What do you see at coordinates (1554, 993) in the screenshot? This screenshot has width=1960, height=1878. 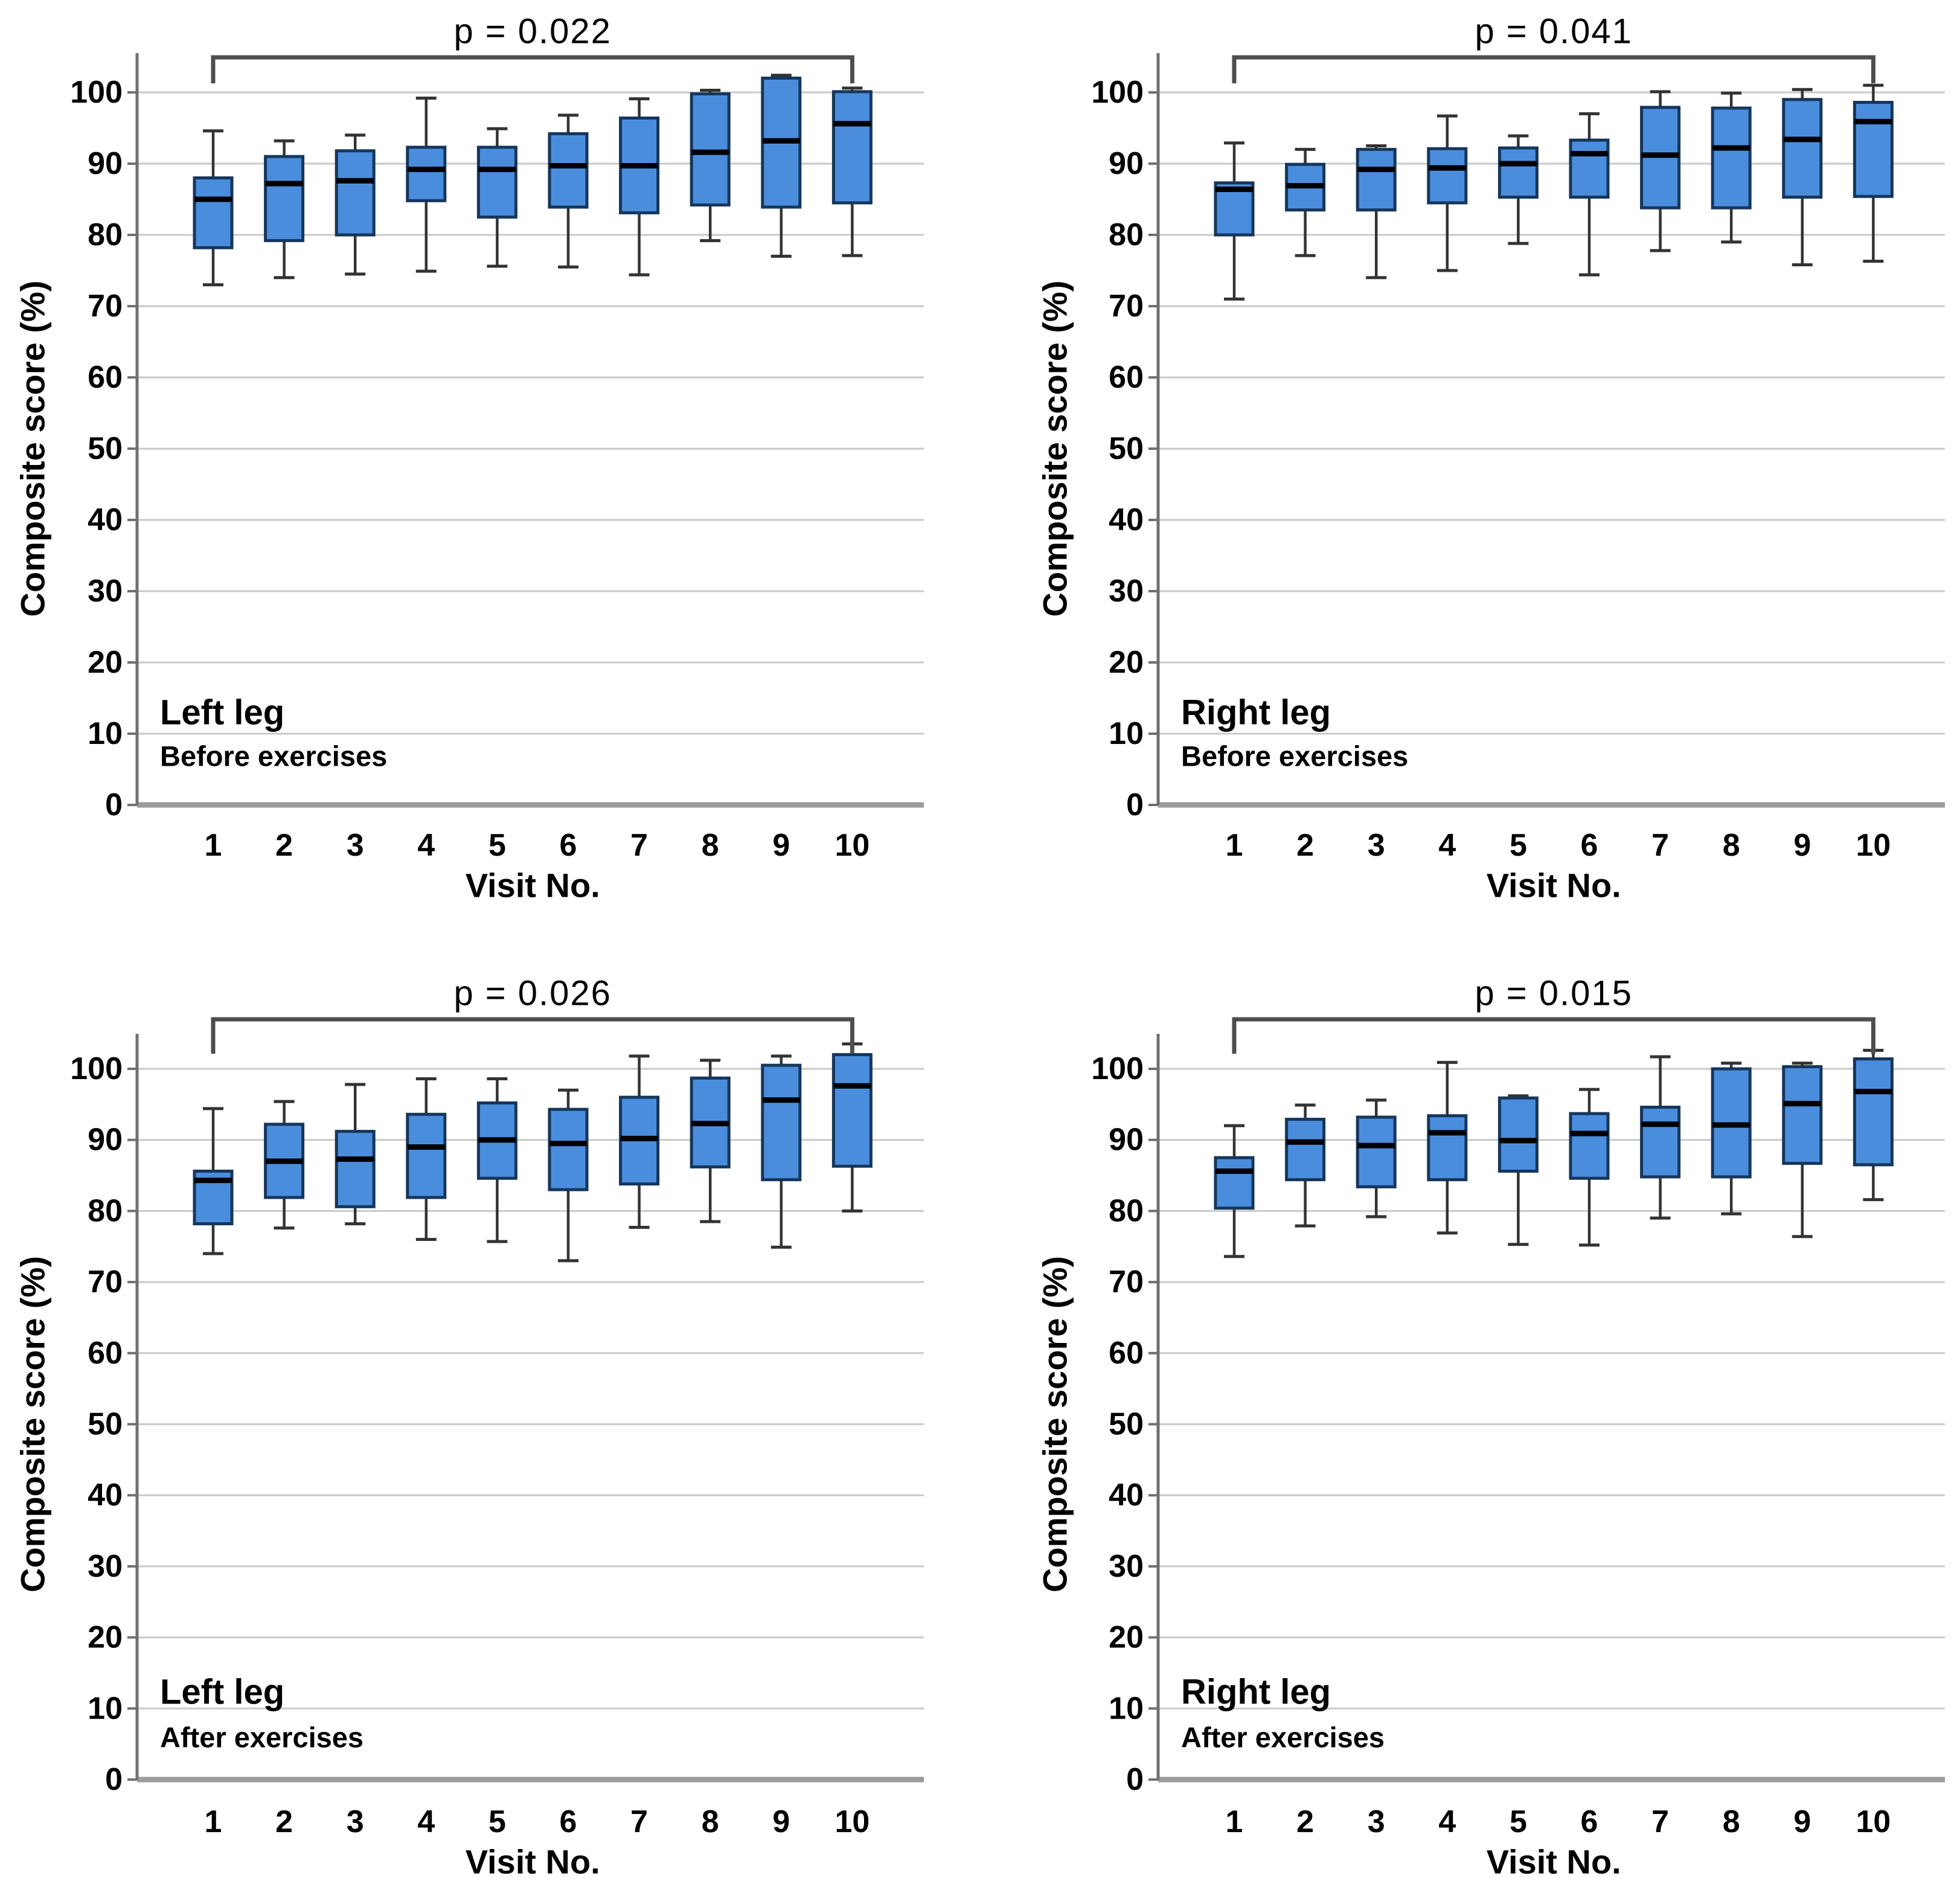 I see `p-value-label: p = 0.015` at bounding box center [1554, 993].